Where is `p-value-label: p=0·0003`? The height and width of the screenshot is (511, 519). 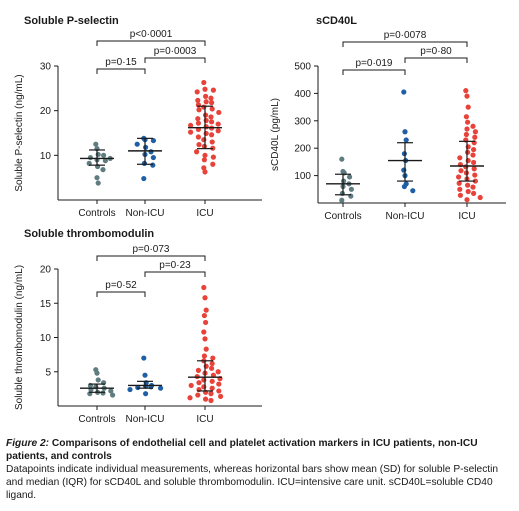
p-value-label: p=0·0003 is located at coordinates (175, 51).